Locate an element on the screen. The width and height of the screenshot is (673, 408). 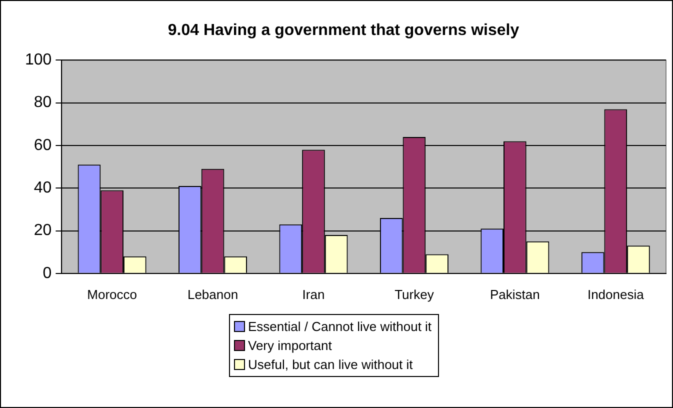
y-tick-label: 60 is located at coordinates (43, 145).